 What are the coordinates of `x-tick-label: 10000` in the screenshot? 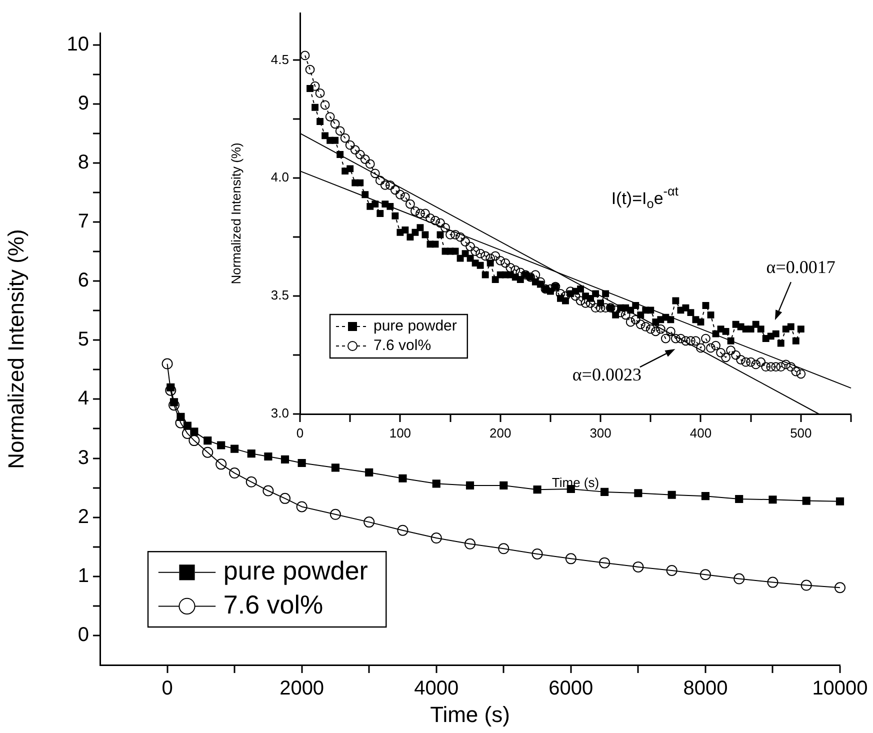 It's located at (840, 689).